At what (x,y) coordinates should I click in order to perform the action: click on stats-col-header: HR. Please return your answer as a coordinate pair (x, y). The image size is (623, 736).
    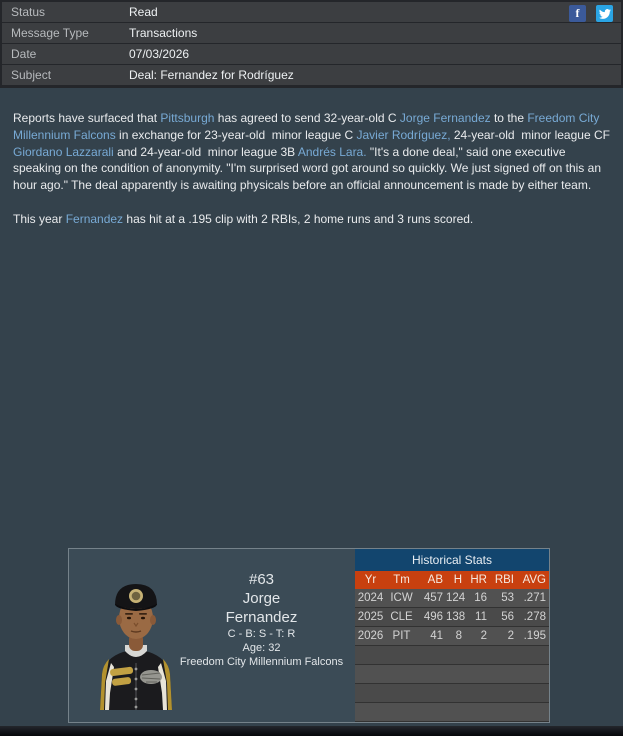
    Looking at the image, I should click on (478, 580).